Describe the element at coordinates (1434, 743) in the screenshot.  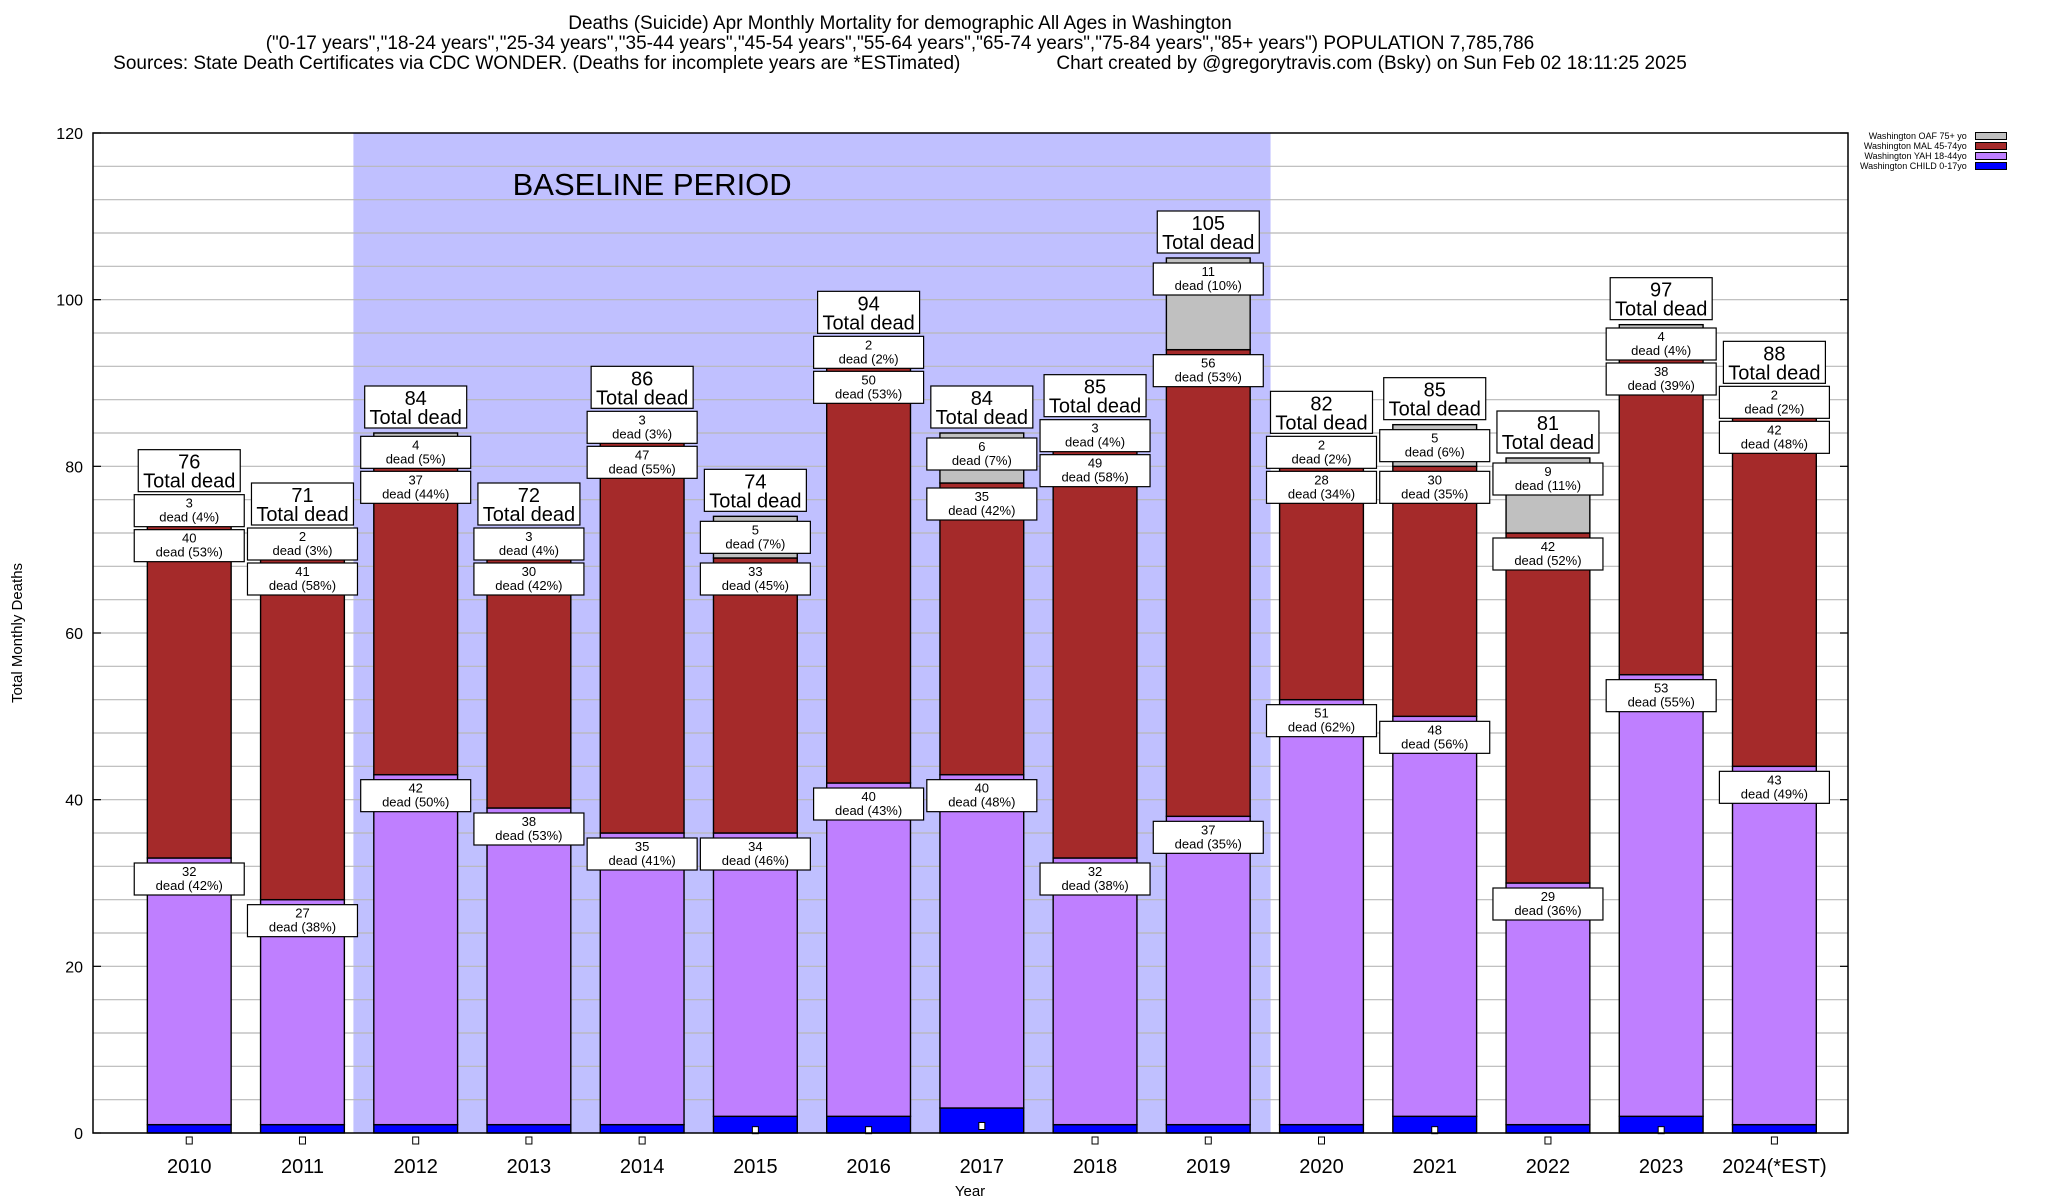
I see `segment-label-pct: dead (56%)` at that location.